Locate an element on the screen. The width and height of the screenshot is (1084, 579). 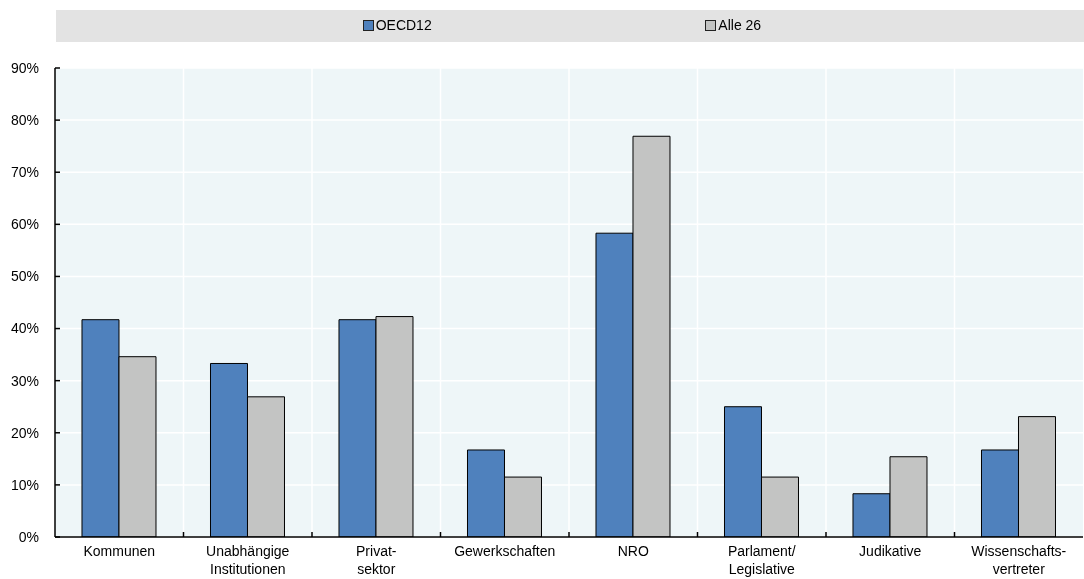
y-tick-label: 10% is located at coordinates (24, 484).